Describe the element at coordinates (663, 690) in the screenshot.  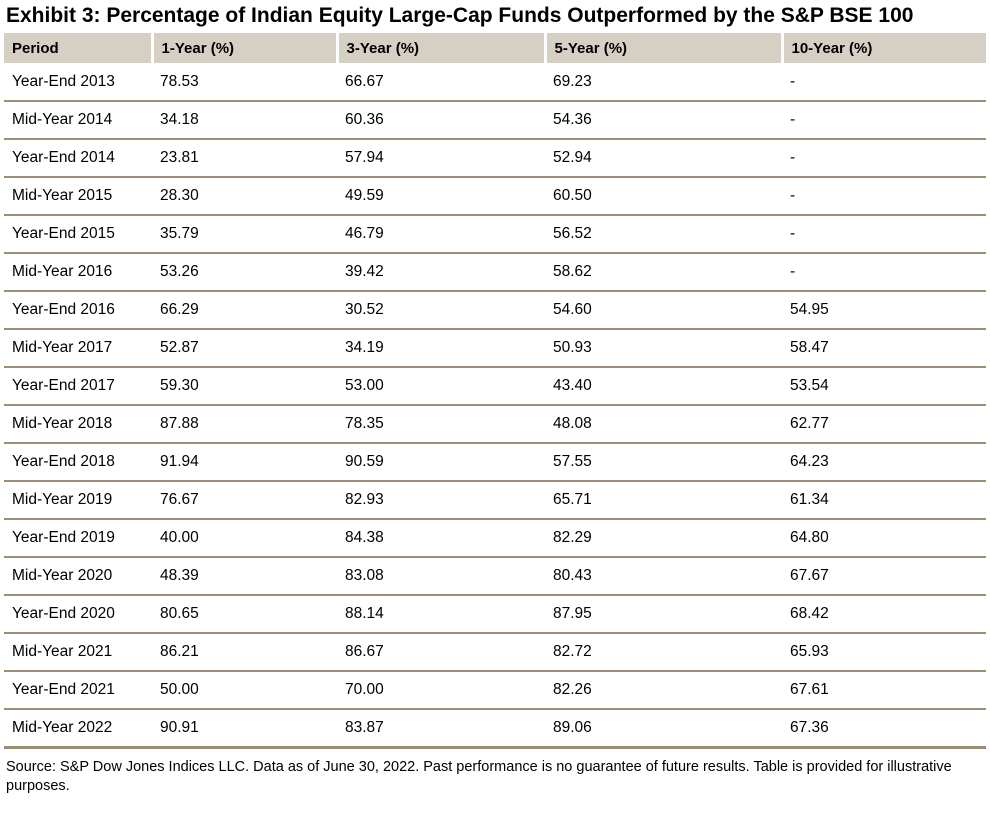
I see `value-cell: 82.26` at that location.